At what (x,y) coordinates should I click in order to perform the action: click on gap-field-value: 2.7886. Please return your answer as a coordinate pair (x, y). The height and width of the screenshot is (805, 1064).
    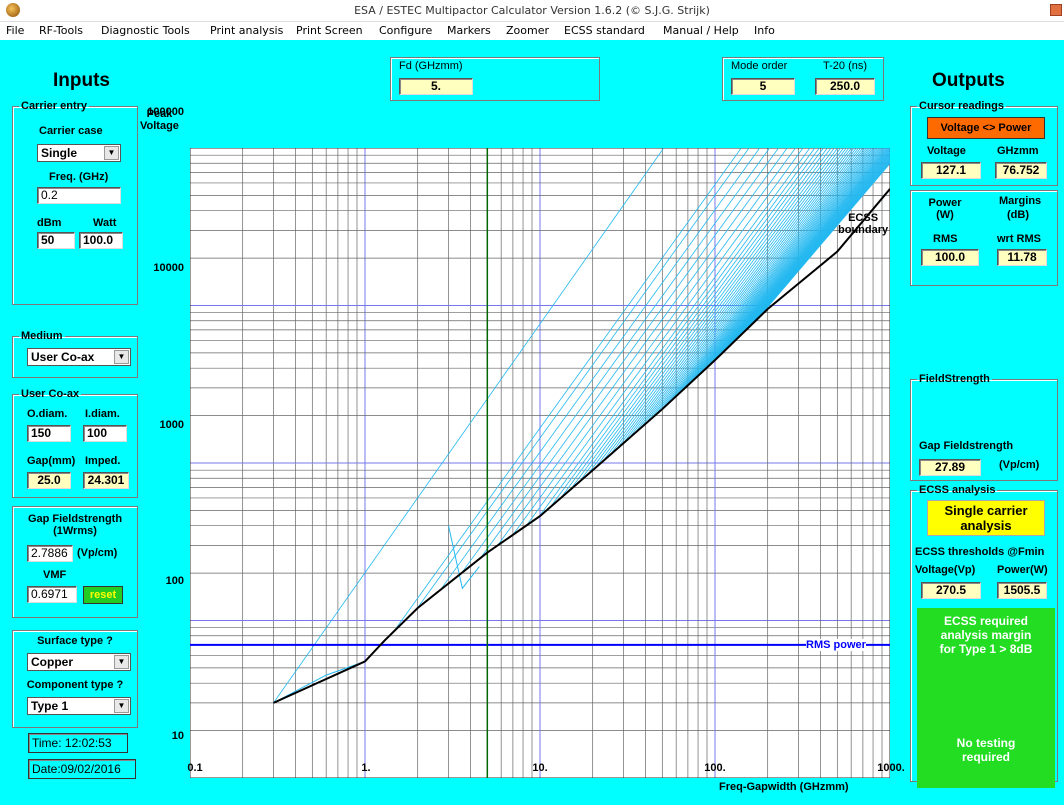
    Looking at the image, I should click on (50, 553).